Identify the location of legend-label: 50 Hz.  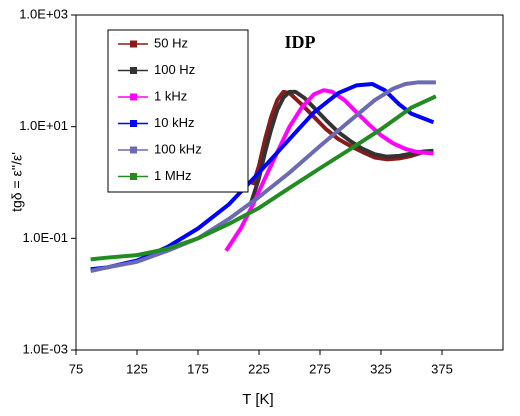
(171, 42).